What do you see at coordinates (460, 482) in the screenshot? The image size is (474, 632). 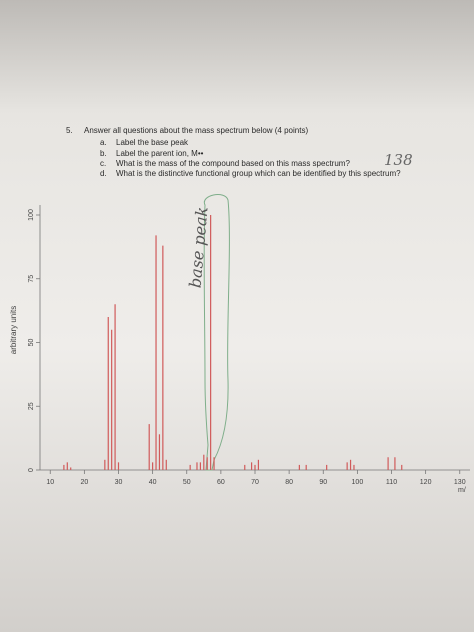 I see `x-tick-label: 130` at bounding box center [460, 482].